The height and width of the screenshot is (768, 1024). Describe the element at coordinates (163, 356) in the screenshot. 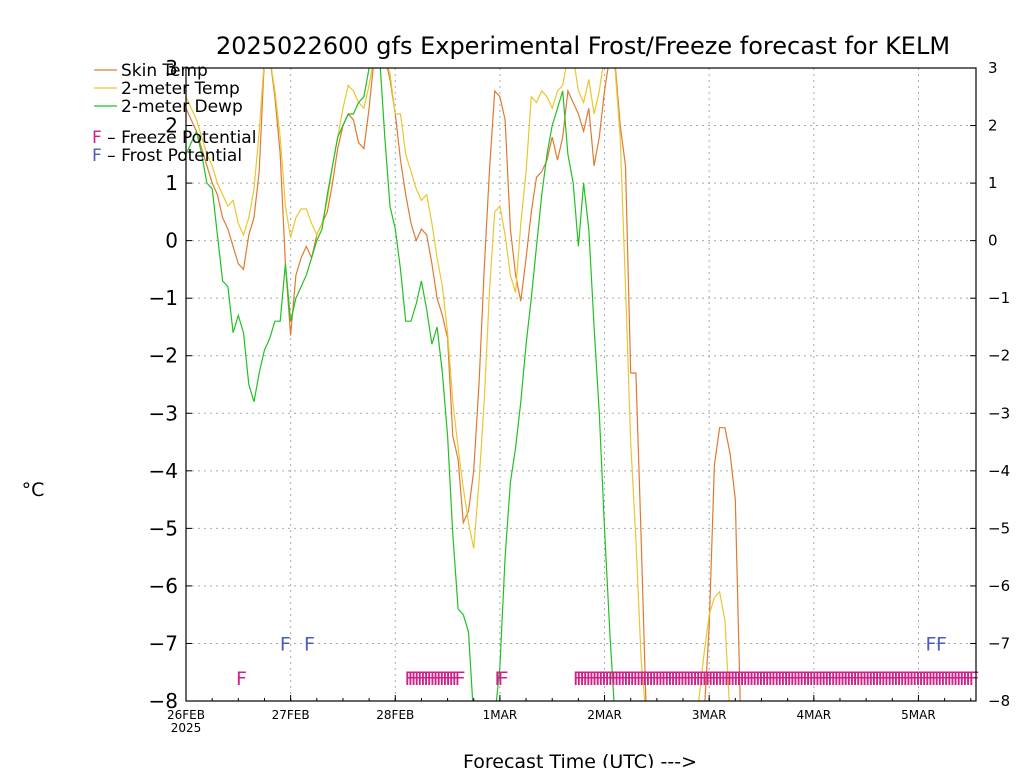

I see `y-tick-label: −2` at that location.